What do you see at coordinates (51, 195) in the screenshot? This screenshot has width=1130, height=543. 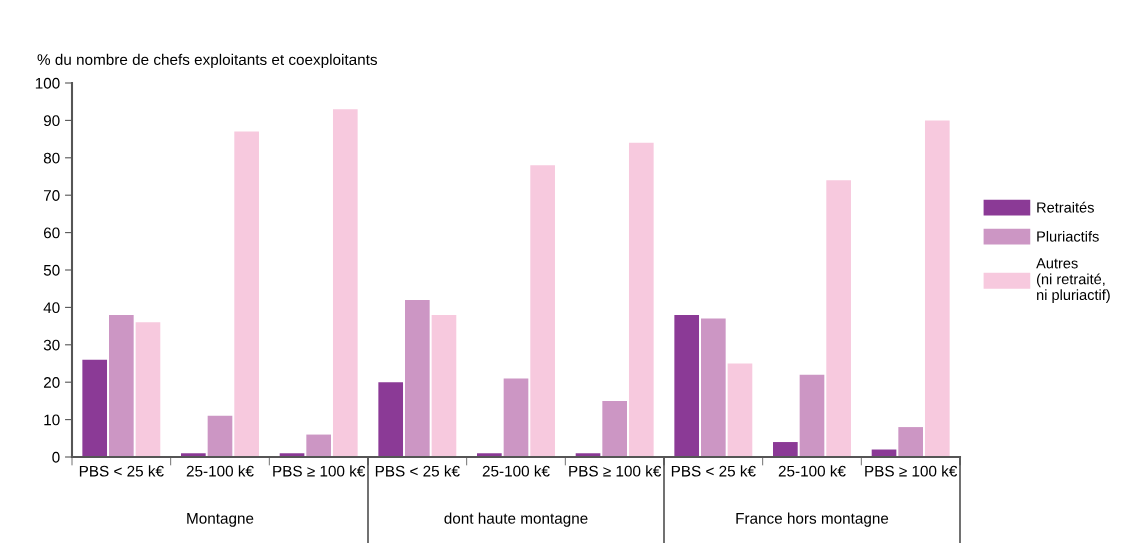 I see `y-tick-label: 70` at bounding box center [51, 195].